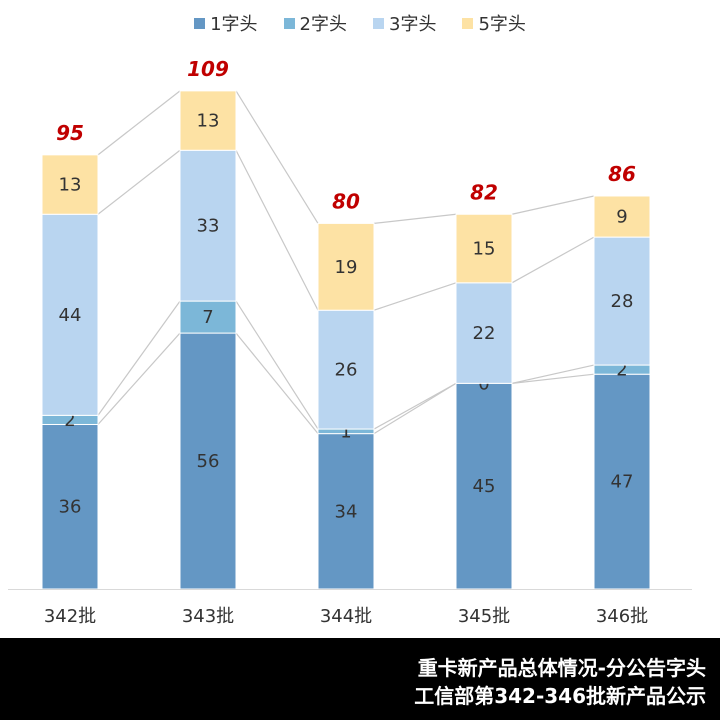  I want to click on legend-label: 3字头, so click(413, 24).